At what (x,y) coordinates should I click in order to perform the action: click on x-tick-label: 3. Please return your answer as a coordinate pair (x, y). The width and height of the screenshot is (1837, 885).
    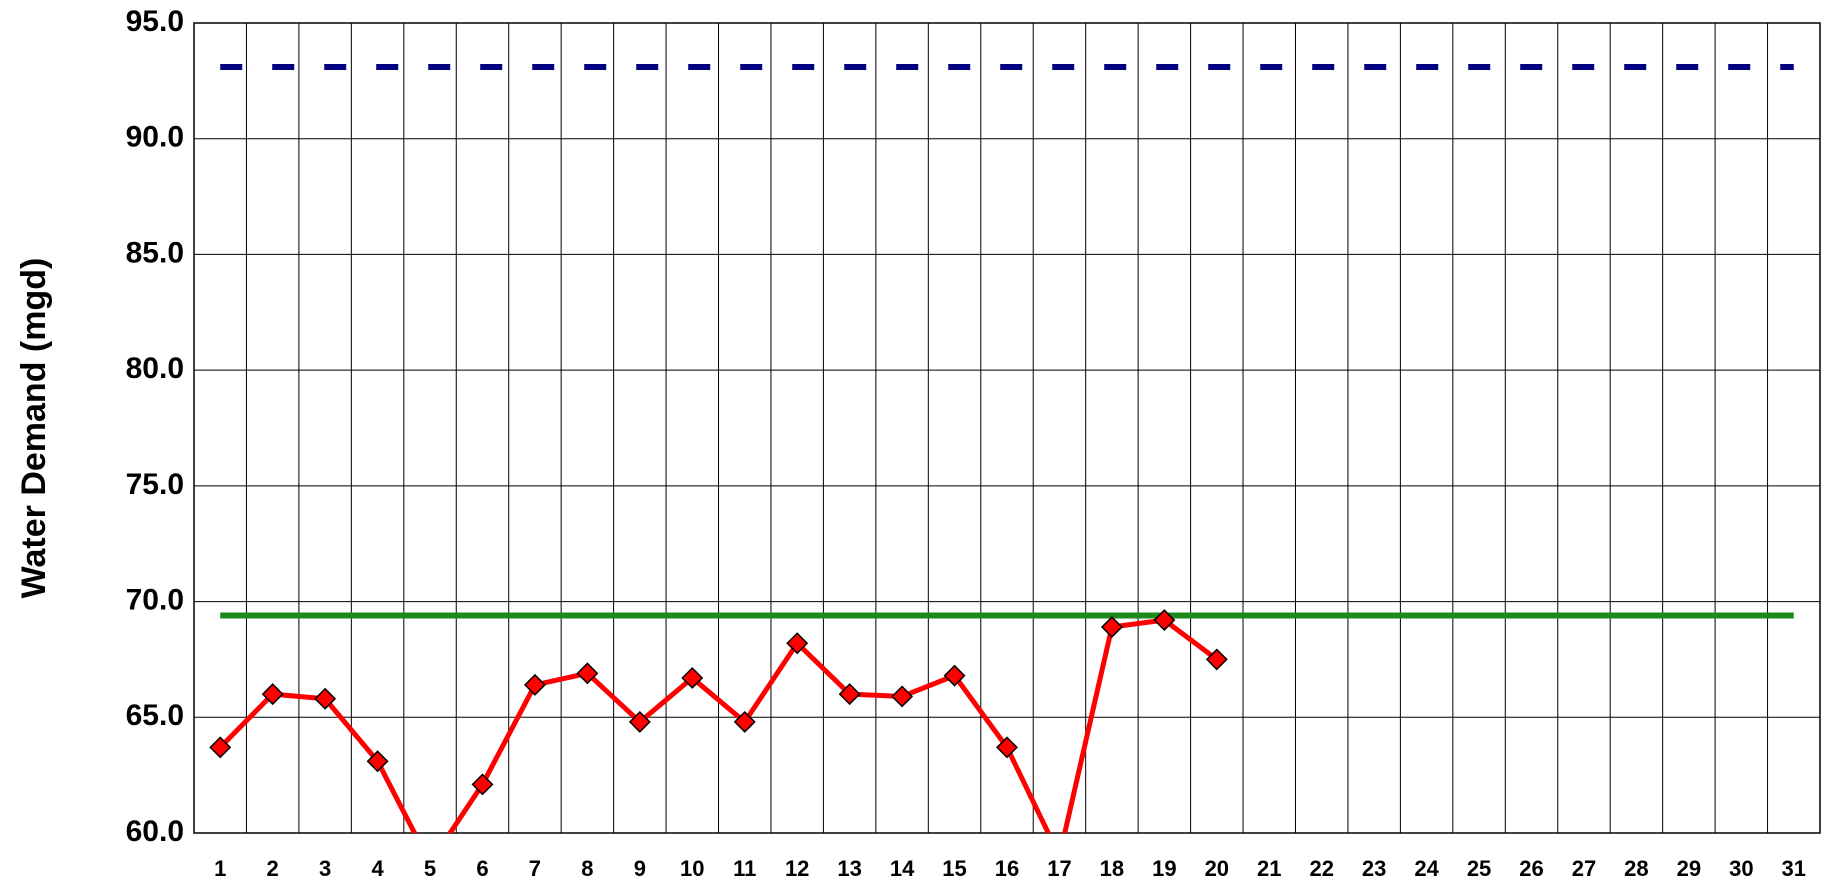
    Looking at the image, I should click on (325, 868).